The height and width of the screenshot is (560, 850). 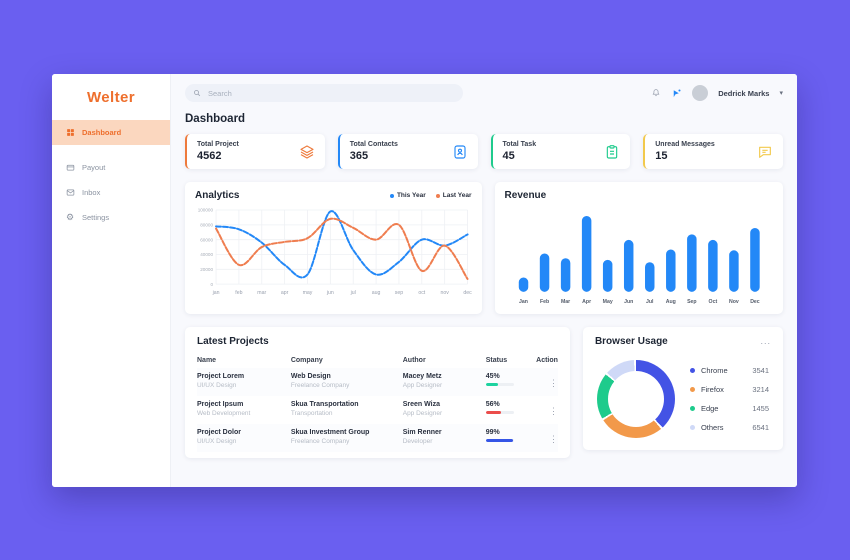 I want to click on analytics-legend: This Year Last Year, so click(x=430, y=195).